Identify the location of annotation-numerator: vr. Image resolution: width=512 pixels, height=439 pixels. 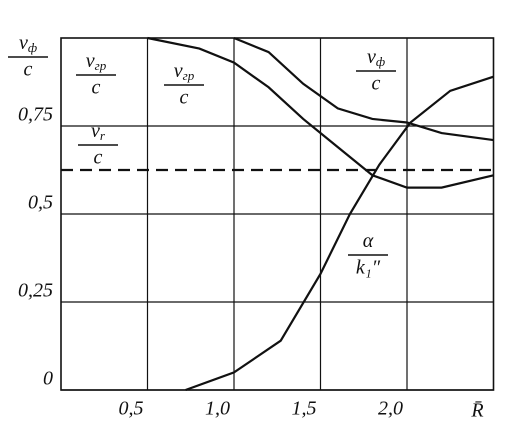
(98, 131).